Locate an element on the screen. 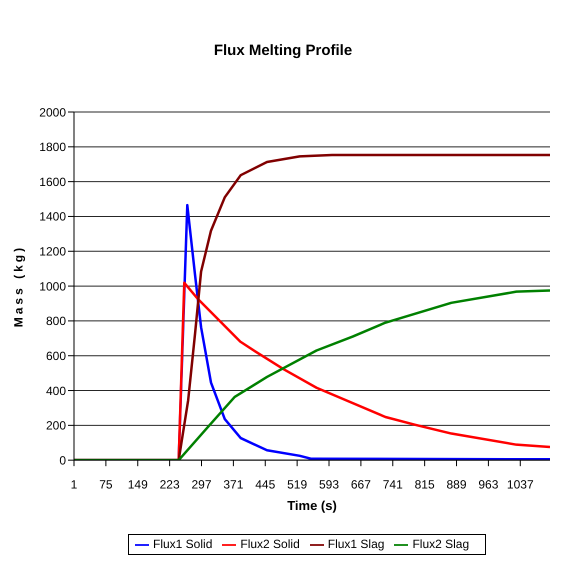  x-tick-label: 667 is located at coordinates (361, 485).